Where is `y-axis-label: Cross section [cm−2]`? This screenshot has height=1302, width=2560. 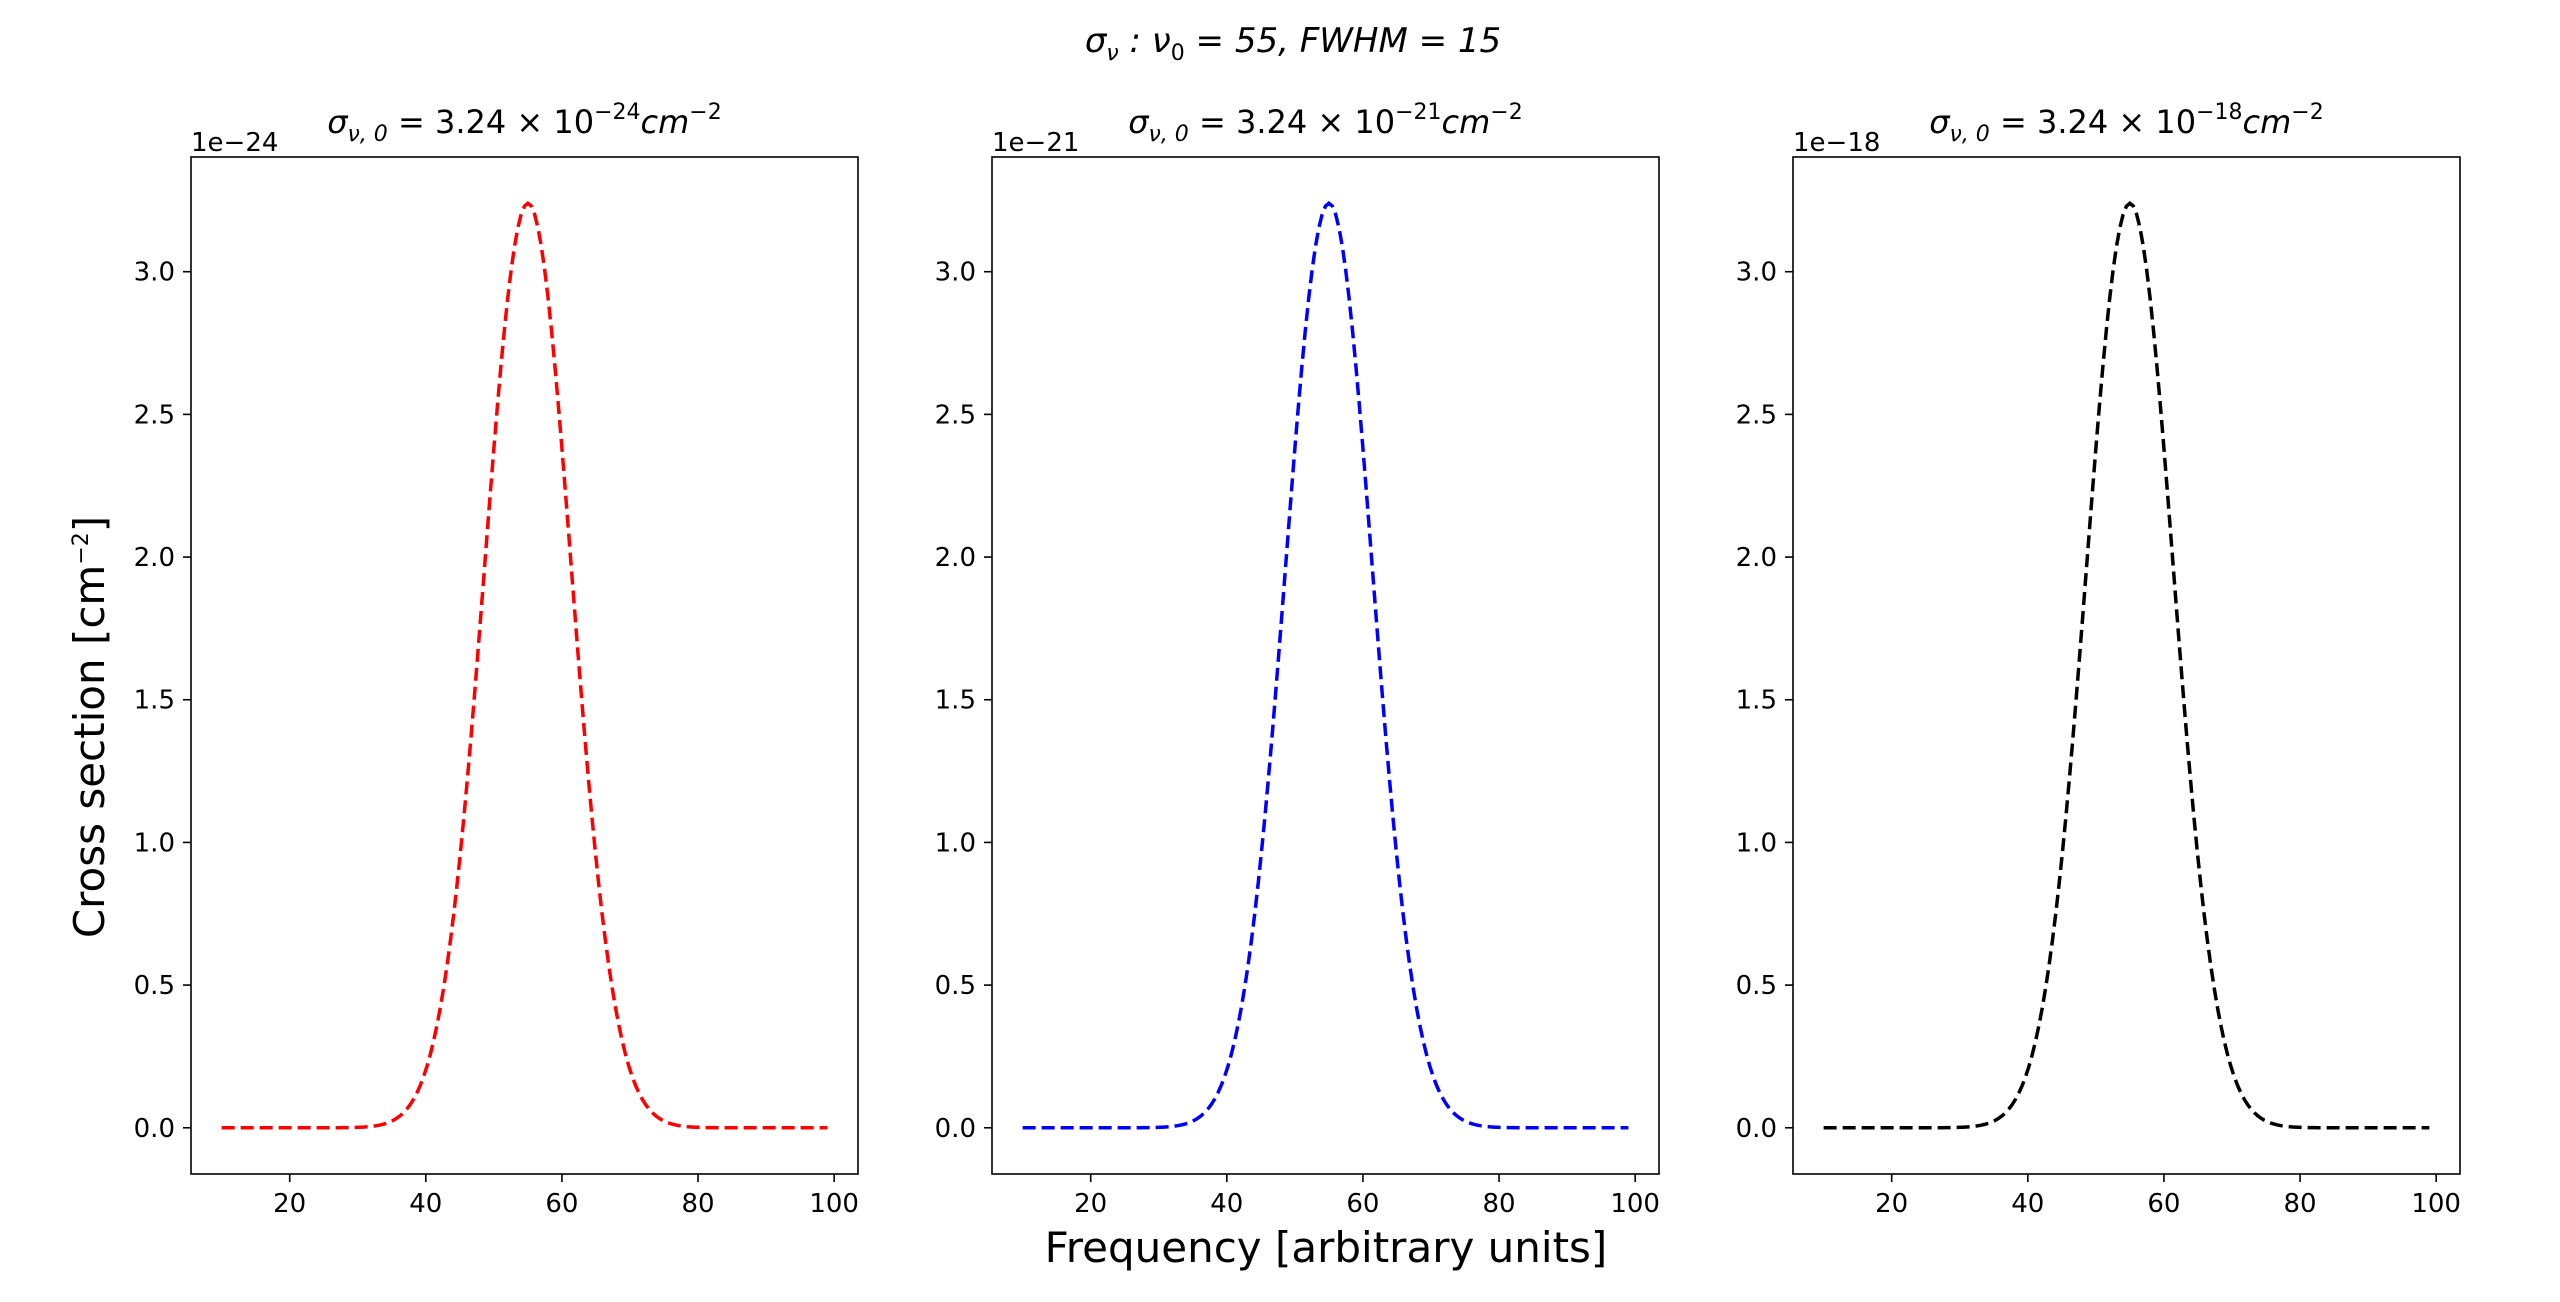 y-axis-label: Cross section [cm−2] is located at coordinates (89, 727).